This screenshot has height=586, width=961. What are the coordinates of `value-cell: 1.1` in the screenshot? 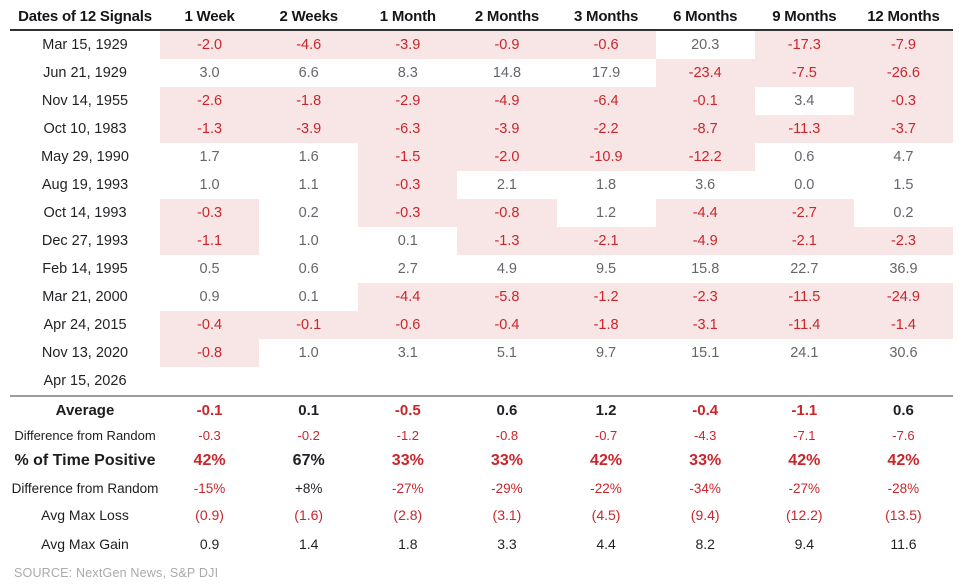 It's located at (308, 185).